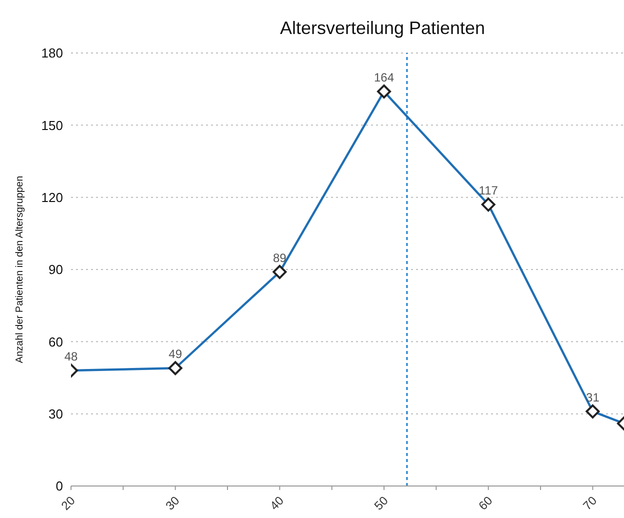 The height and width of the screenshot is (518, 624). Describe the element at coordinates (55, 270) in the screenshot. I see `y-tick-label: 90` at that location.